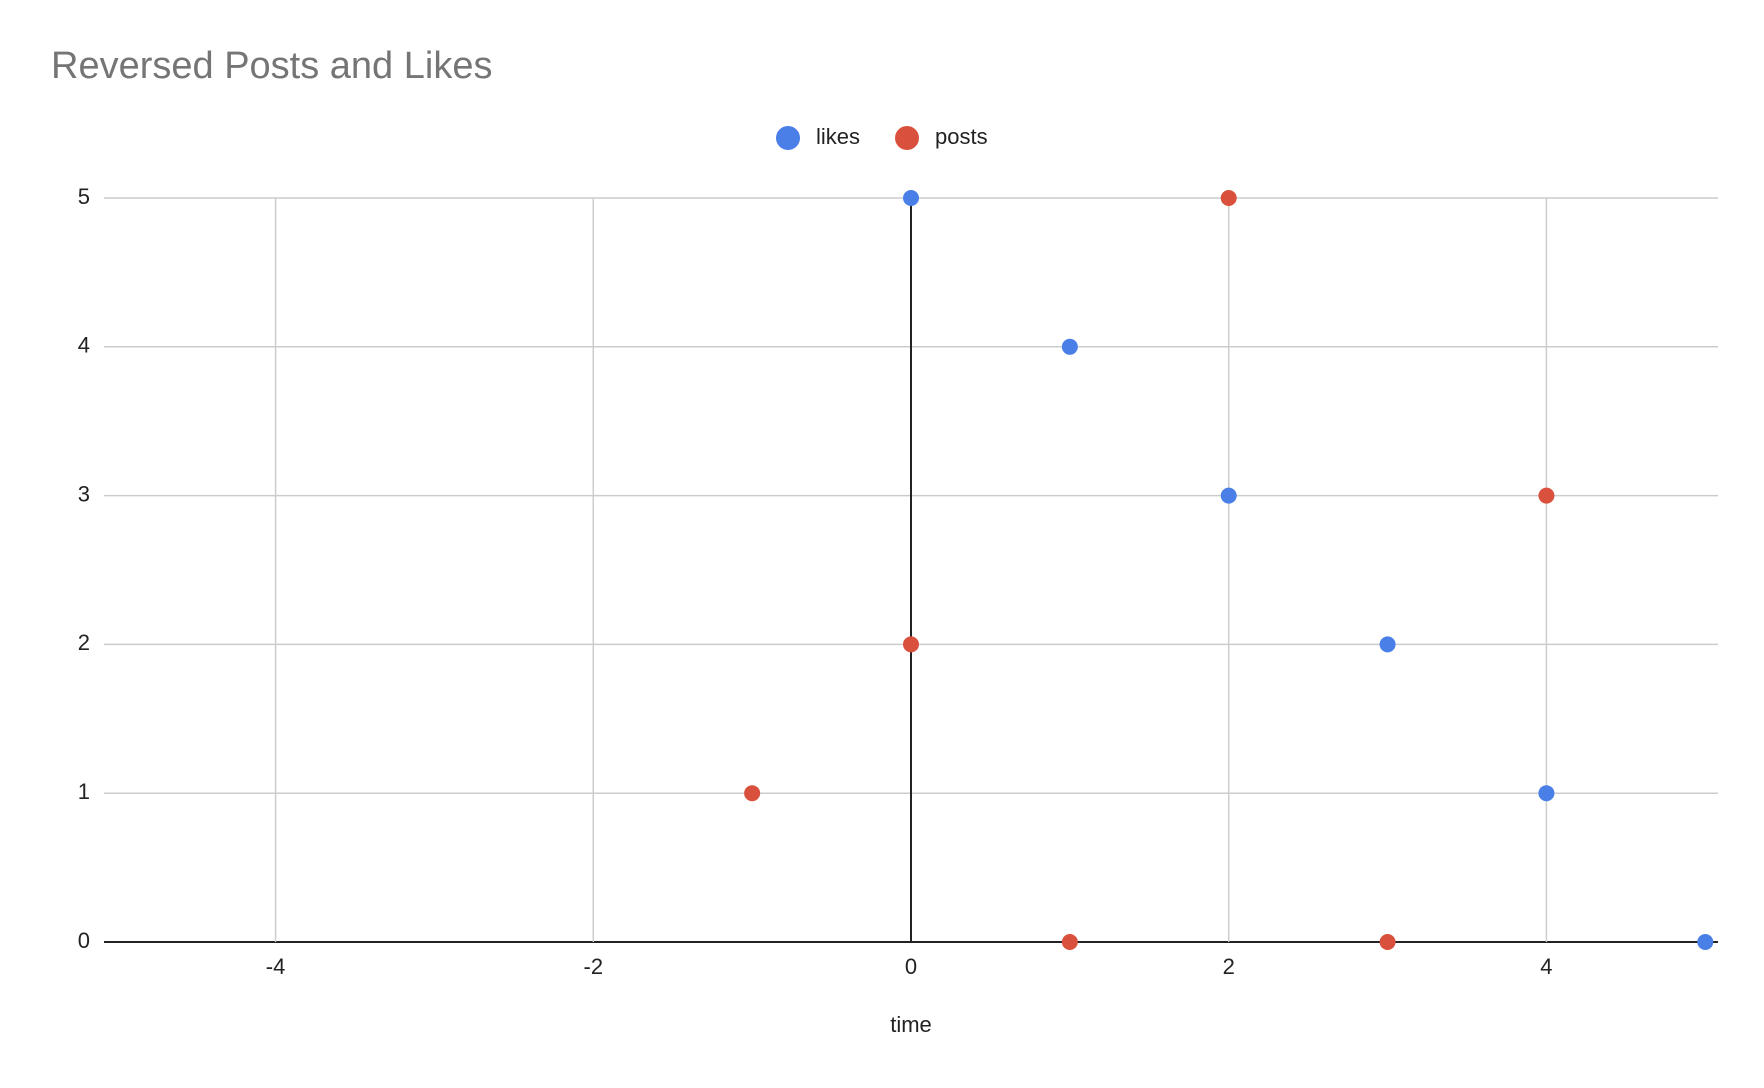 This screenshot has height=1088, width=1764. What do you see at coordinates (911, 966) in the screenshot?
I see `x-tick-label: 0` at bounding box center [911, 966].